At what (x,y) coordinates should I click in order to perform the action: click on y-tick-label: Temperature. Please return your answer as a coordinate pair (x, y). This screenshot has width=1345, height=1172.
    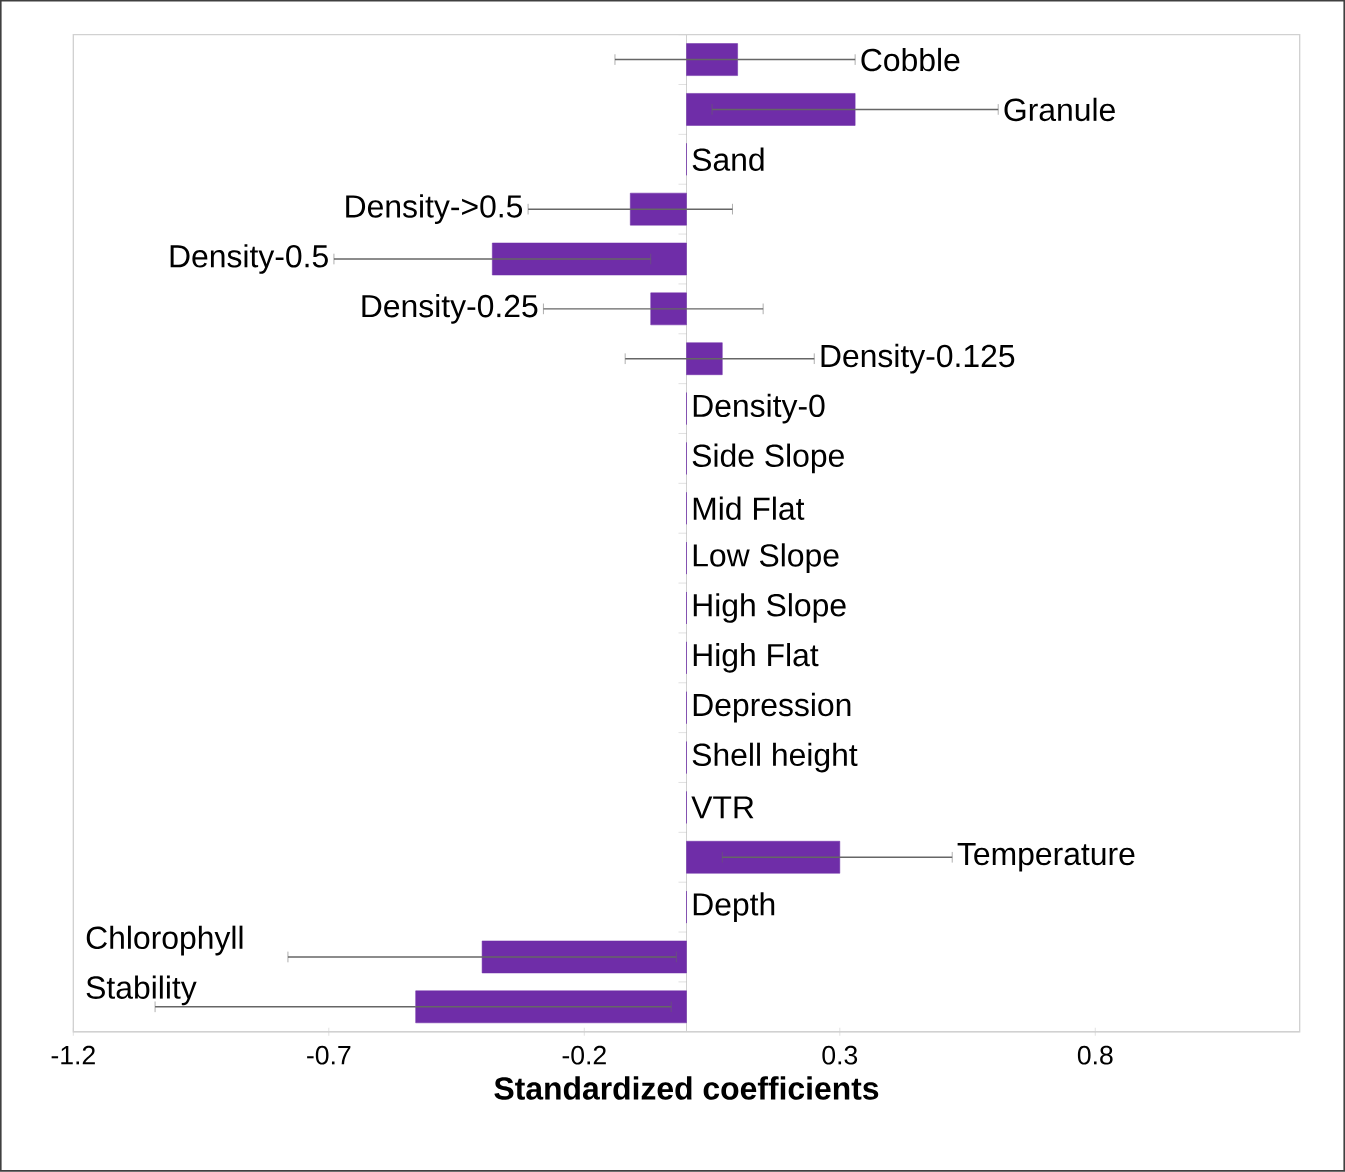
    Looking at the image, I should click on (1046, 857).